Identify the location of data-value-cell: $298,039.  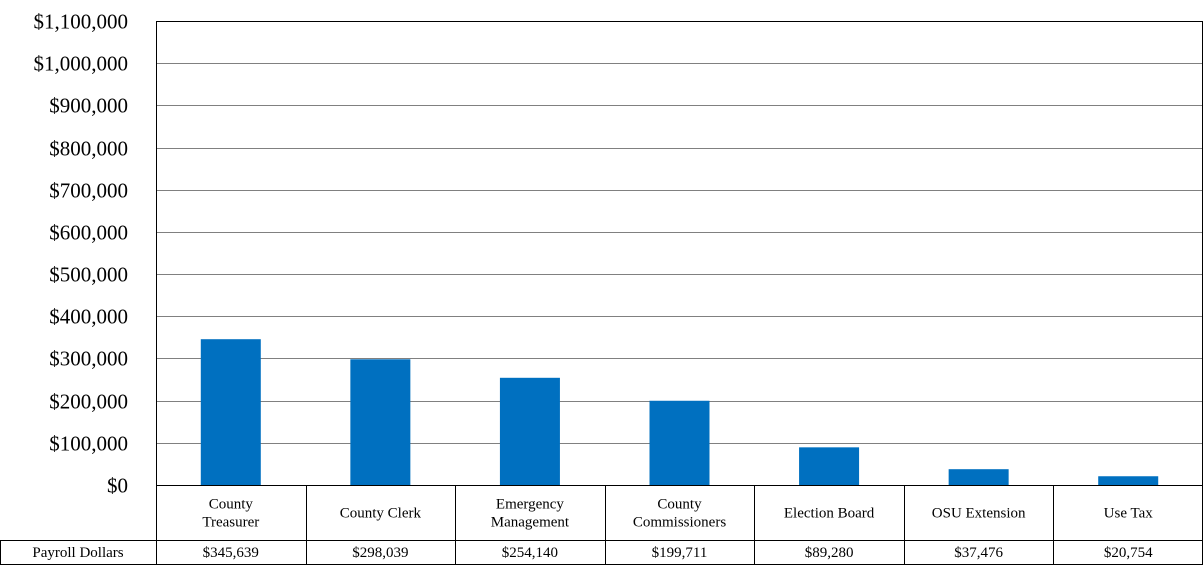
(380, 553).